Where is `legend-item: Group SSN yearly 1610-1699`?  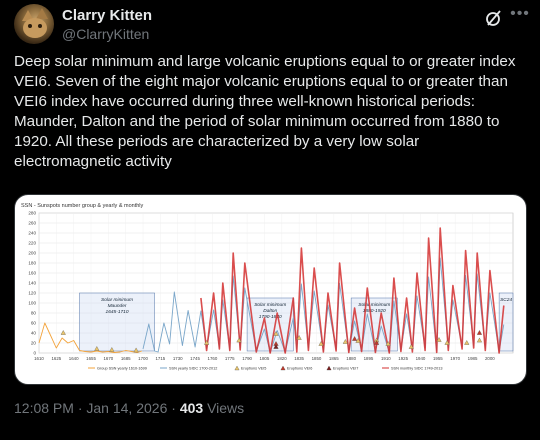 legend-item: Group SSN yearly 1610-1699 is located at coordinates (122, 369).